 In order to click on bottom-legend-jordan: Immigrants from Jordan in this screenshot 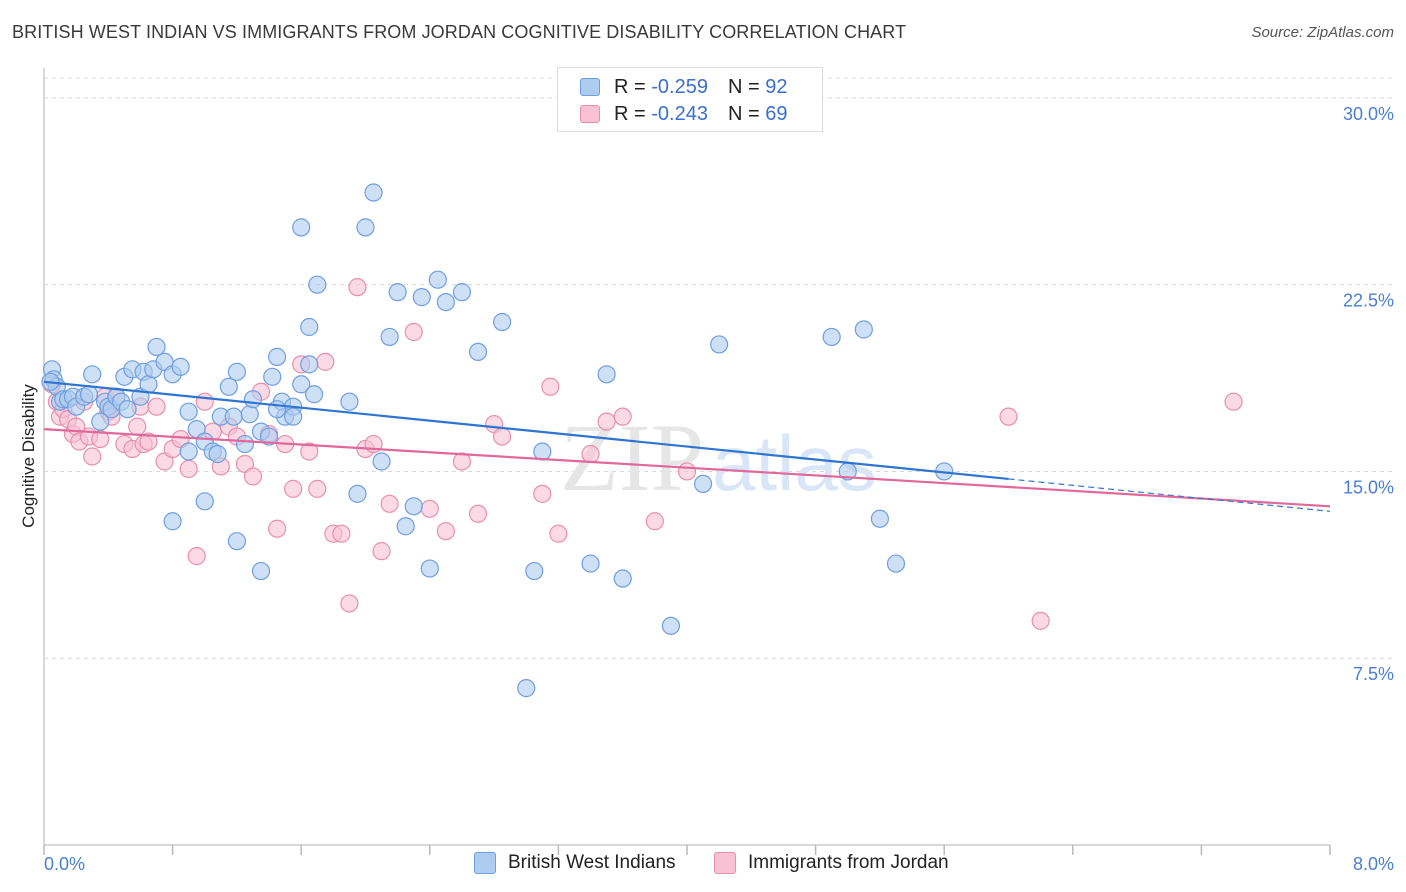, I will do `click(831, 863)`.